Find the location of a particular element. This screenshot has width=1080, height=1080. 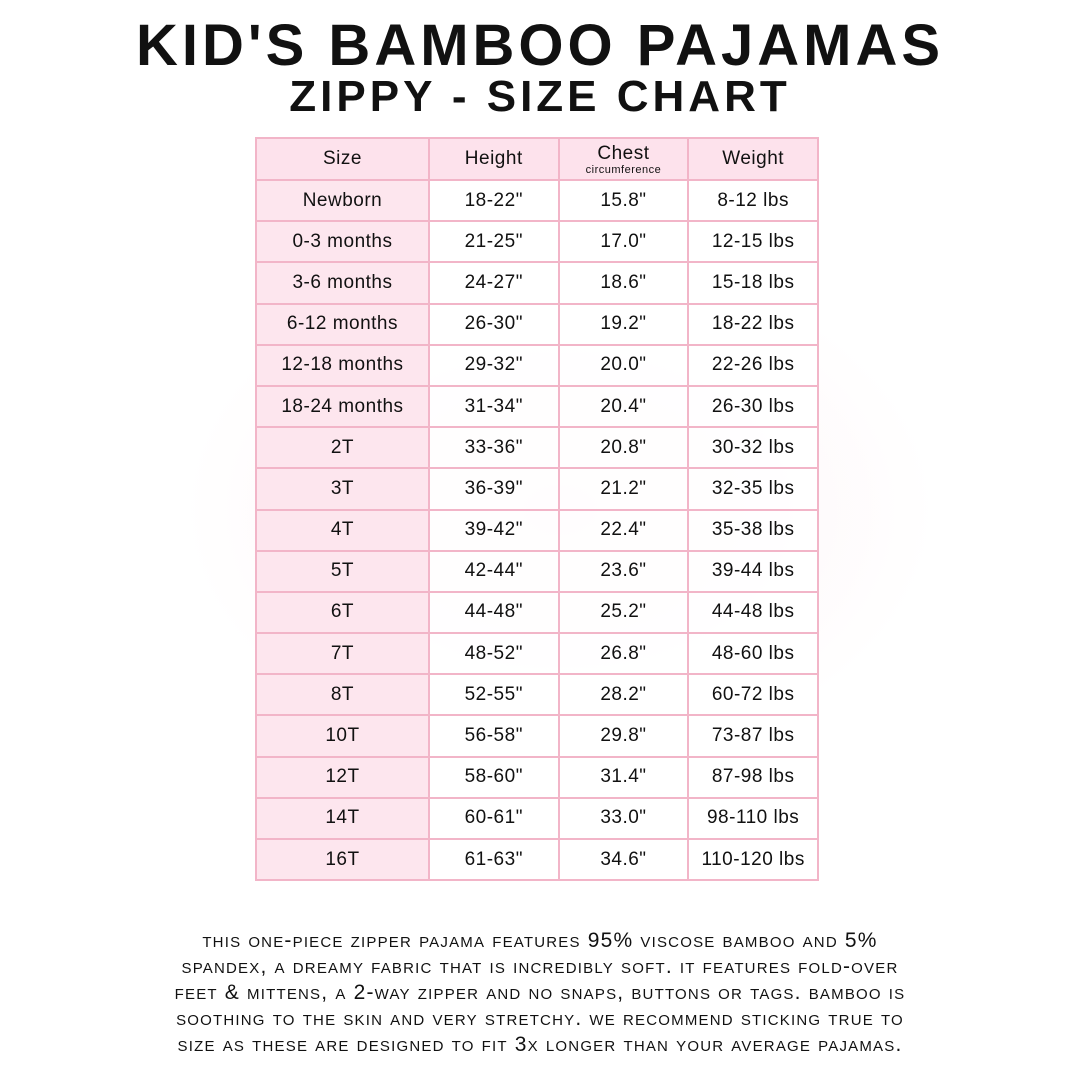

cell-size: 18-24 months is located at coordinates (342, 406).